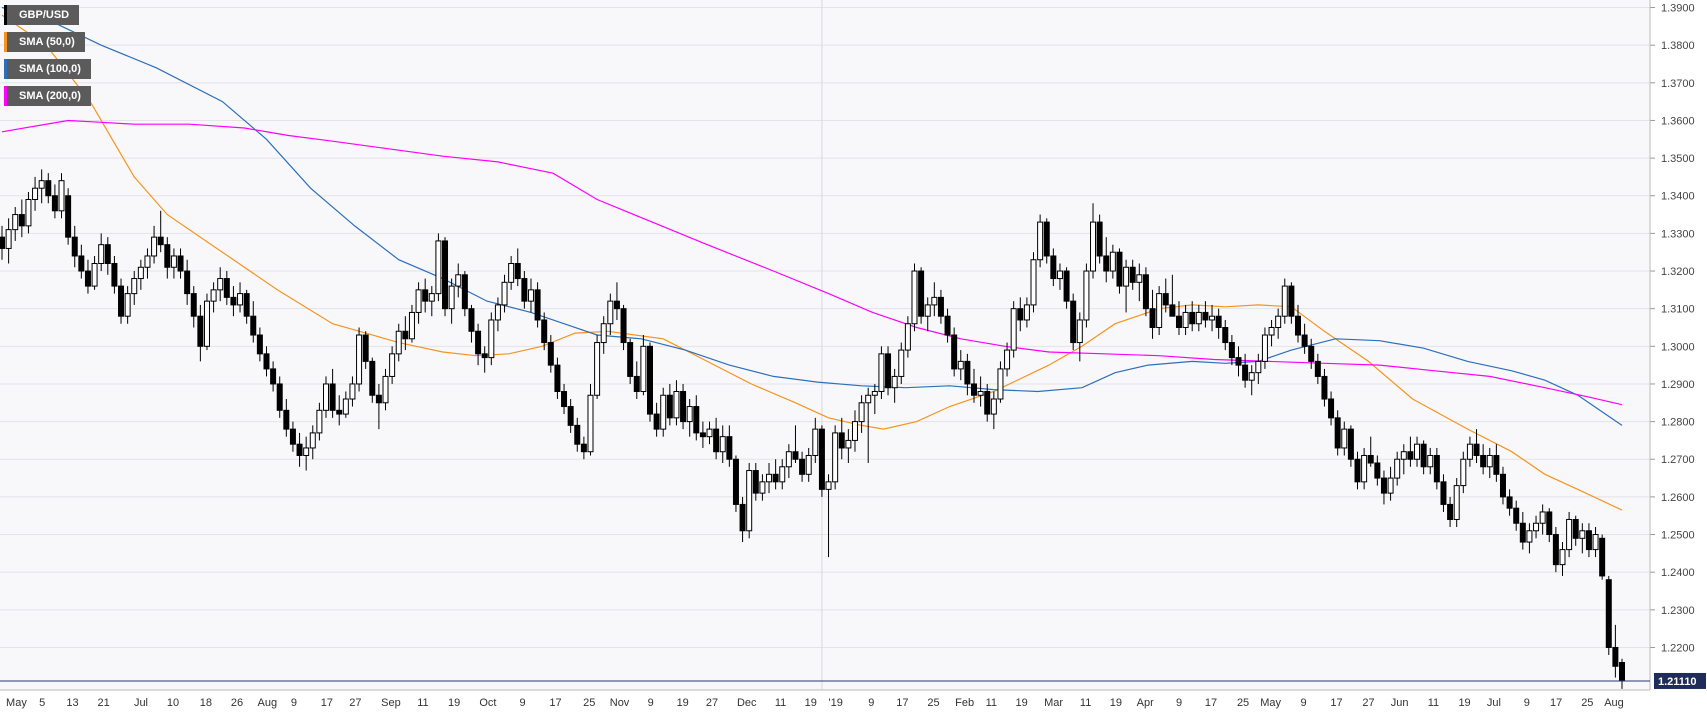 The width and height of the screenshot is (1707, 712). Describe the element at coordinates (141, 703) in the screenshot. I see `x-tick-label: Jul` at that location.